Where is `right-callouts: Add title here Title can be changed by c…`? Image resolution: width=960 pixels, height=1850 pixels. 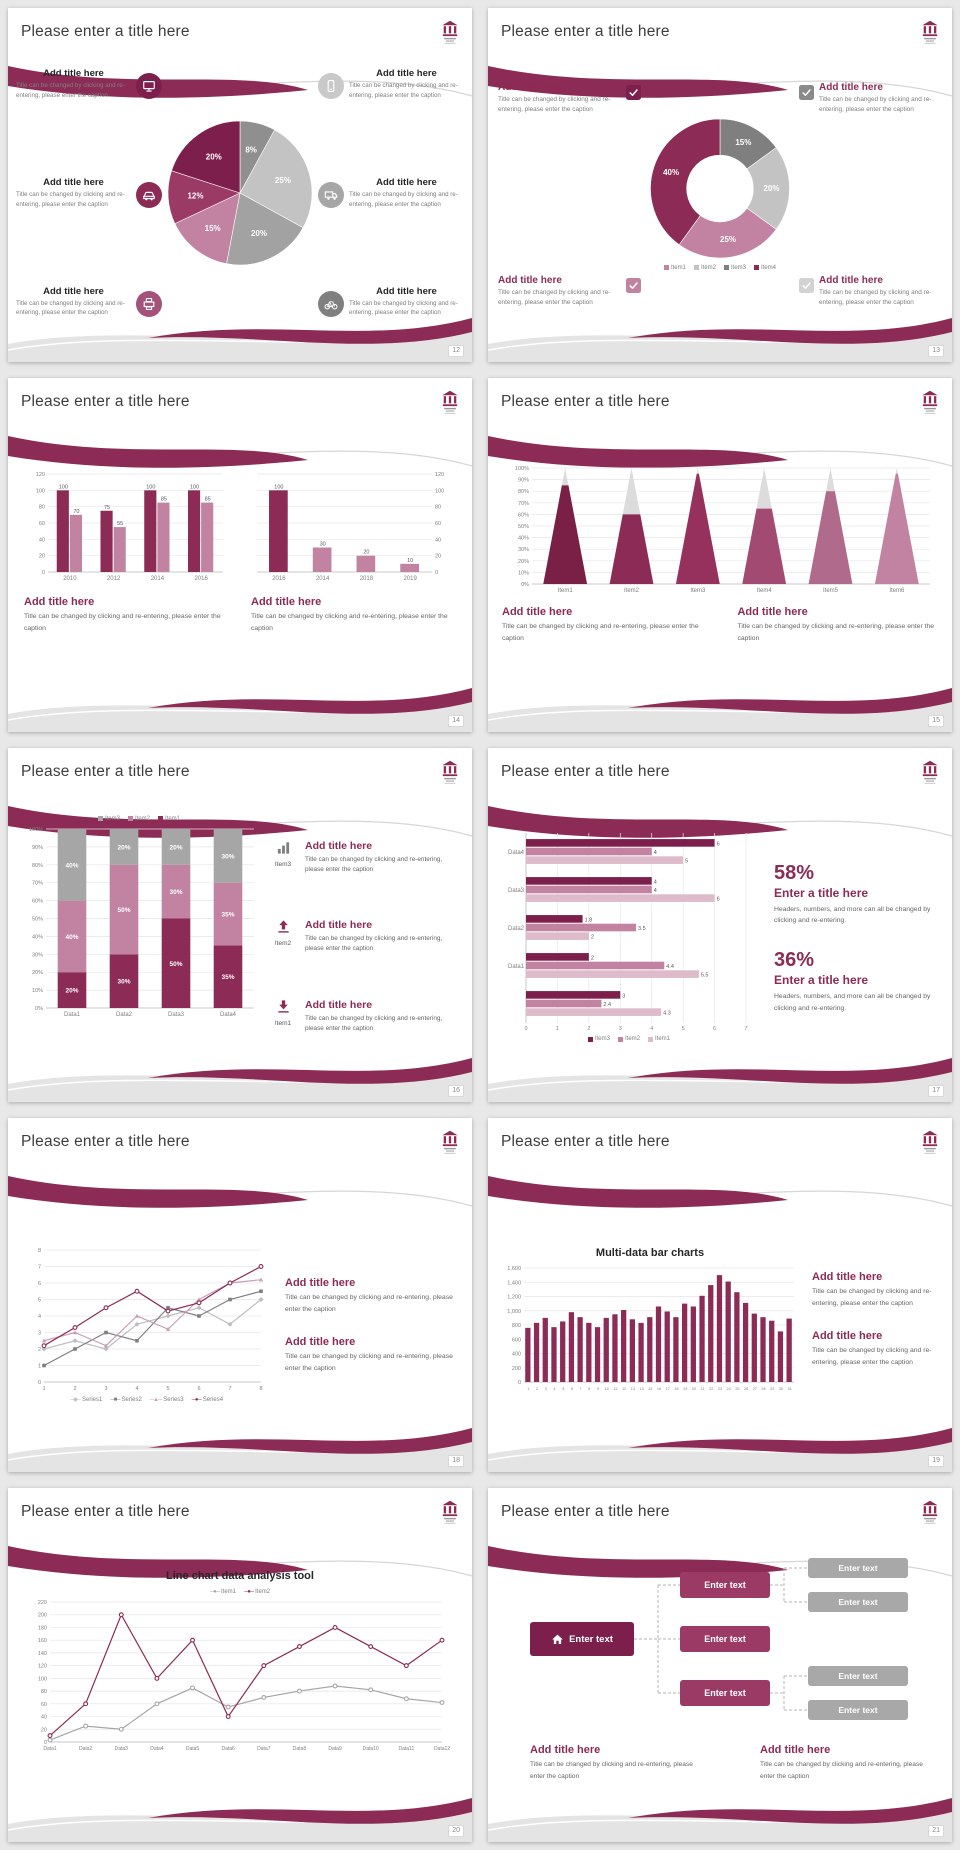
right-callouts: Add title here Title can be changed by c… is located at coordinates (870, 195).